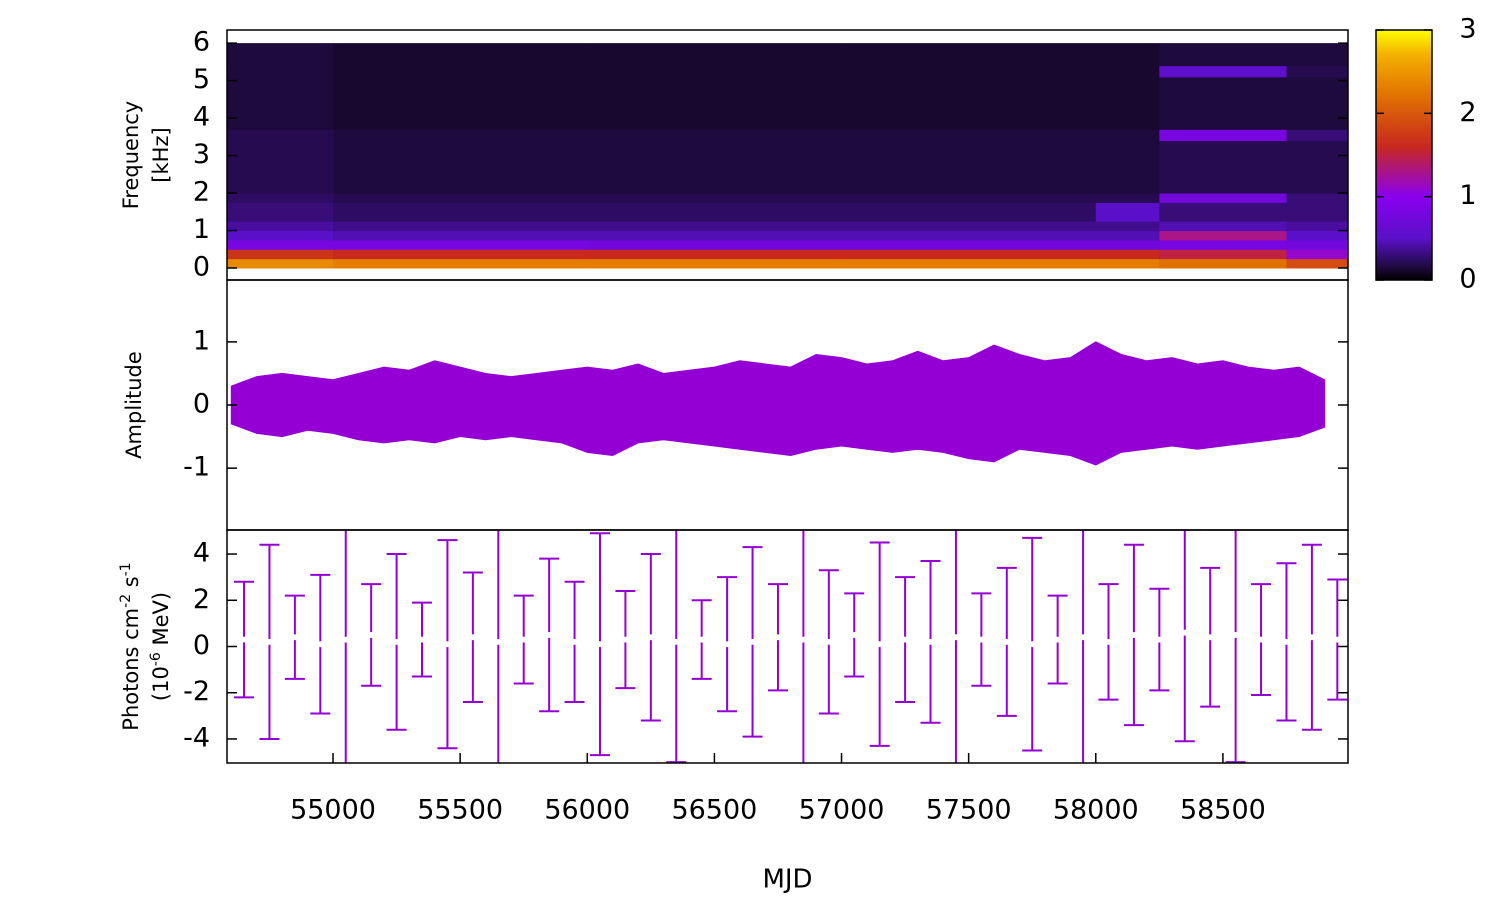 Image resolution: width=1500 pixels, height=900 pixels. Describe the element at coordinates (126, 569) in the screenshot. I see `y-axis-label-part: -1` at that location.